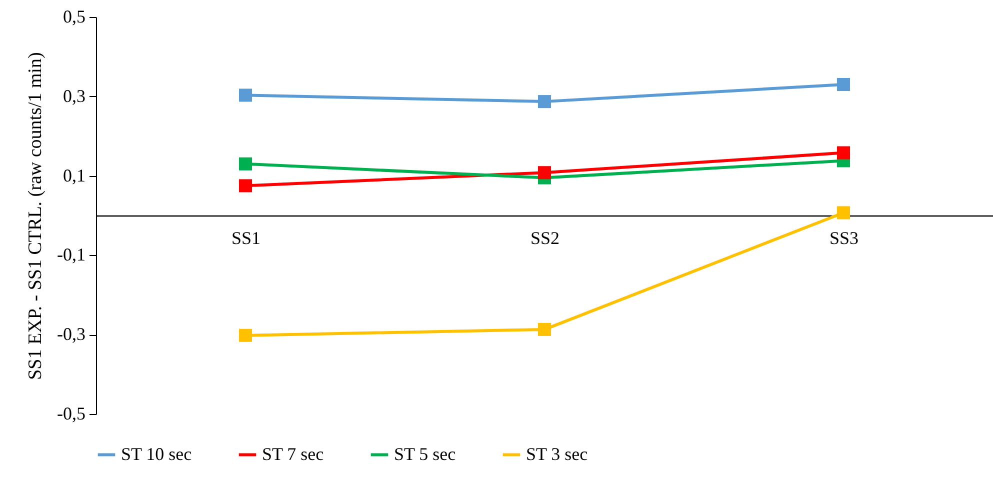 The height and width of the screenshot is (489, 993). Describe the element at coordinates (74, 175) in the screenshot. I see `y-tick-label: 0,1` at that location.